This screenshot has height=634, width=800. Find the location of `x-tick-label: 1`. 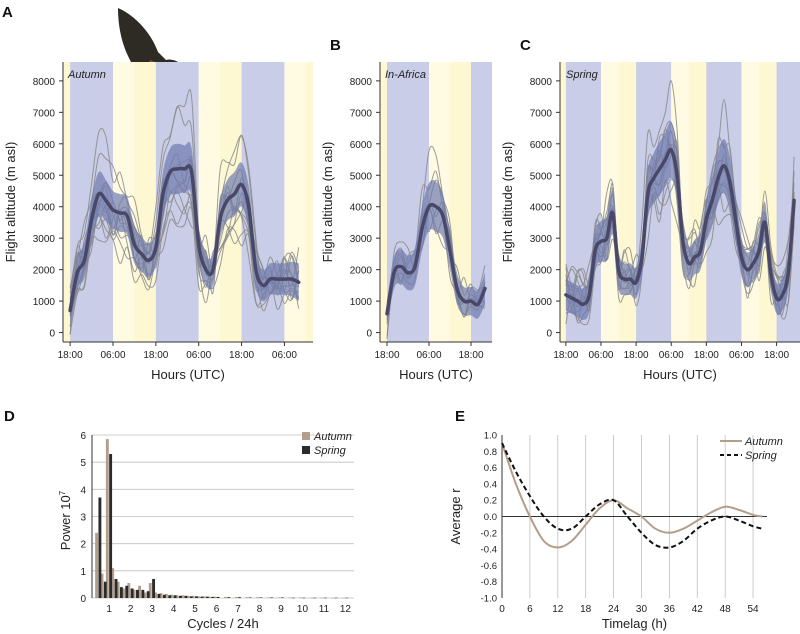

x-tick-label: 1 is located at coordinates (109, 609).